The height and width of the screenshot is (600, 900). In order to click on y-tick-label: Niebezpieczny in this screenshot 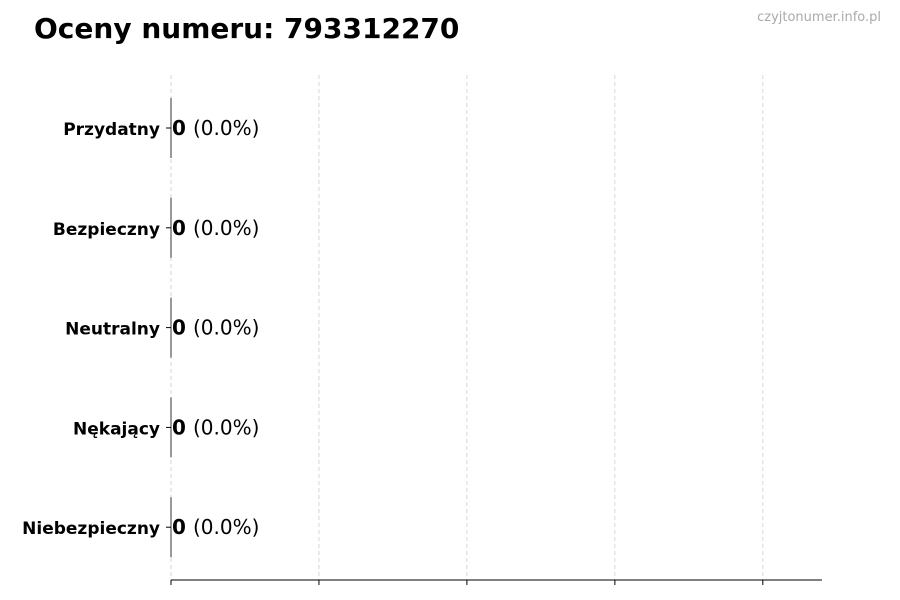, I will do `click(91, 529)`.